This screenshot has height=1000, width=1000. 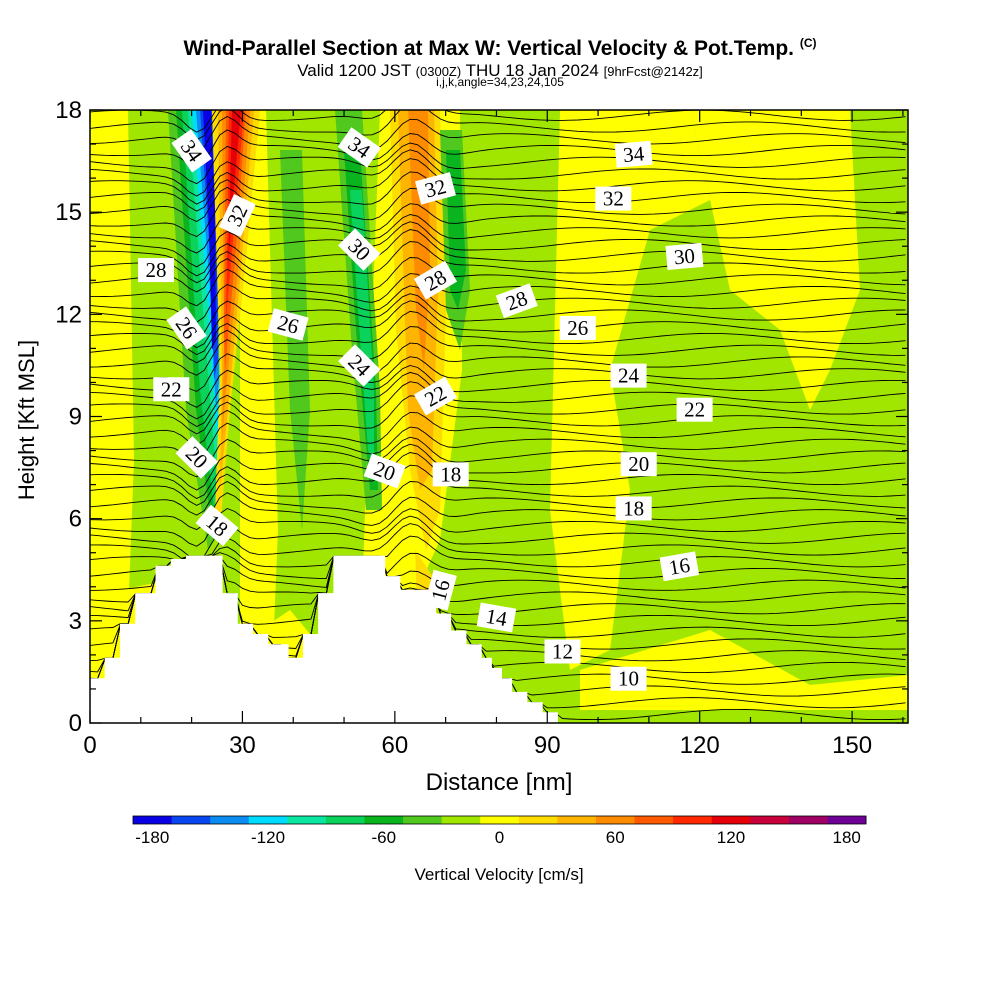 What do you see at coordinates (68, 110) in the screenshot?
I see `y-tick-label: 18` at bounding box center [68, 110].